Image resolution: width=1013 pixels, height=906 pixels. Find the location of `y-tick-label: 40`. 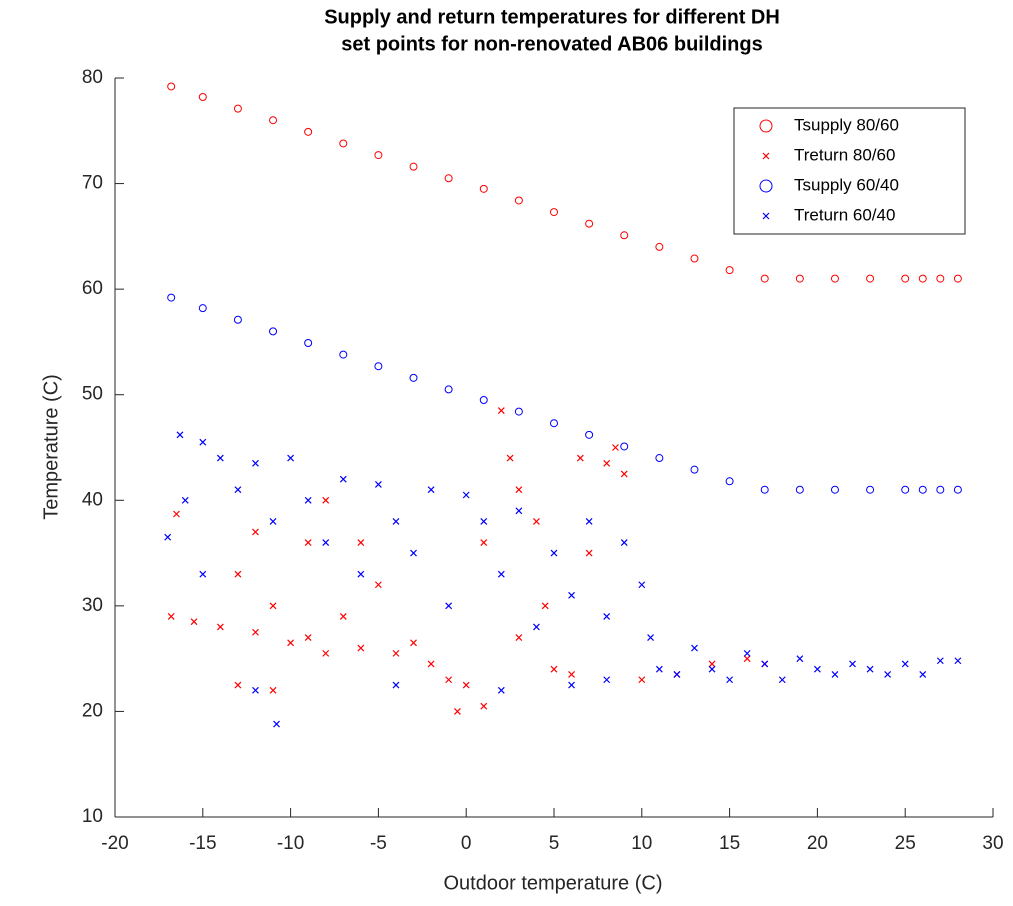

y-tick-label: 40 is located at coordinates (92, 499).